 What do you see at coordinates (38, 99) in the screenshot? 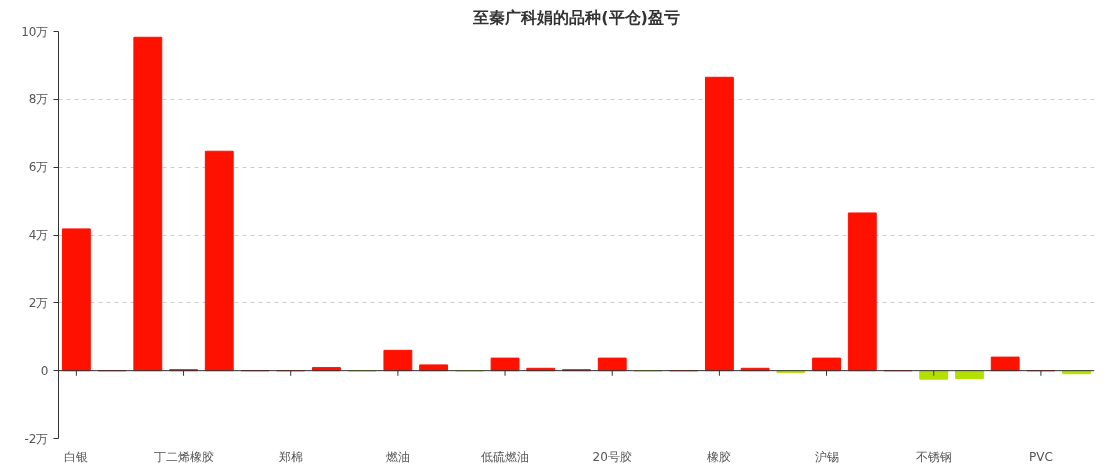
I see `y-tick-label: 8万` at bounding box center [38, 99].